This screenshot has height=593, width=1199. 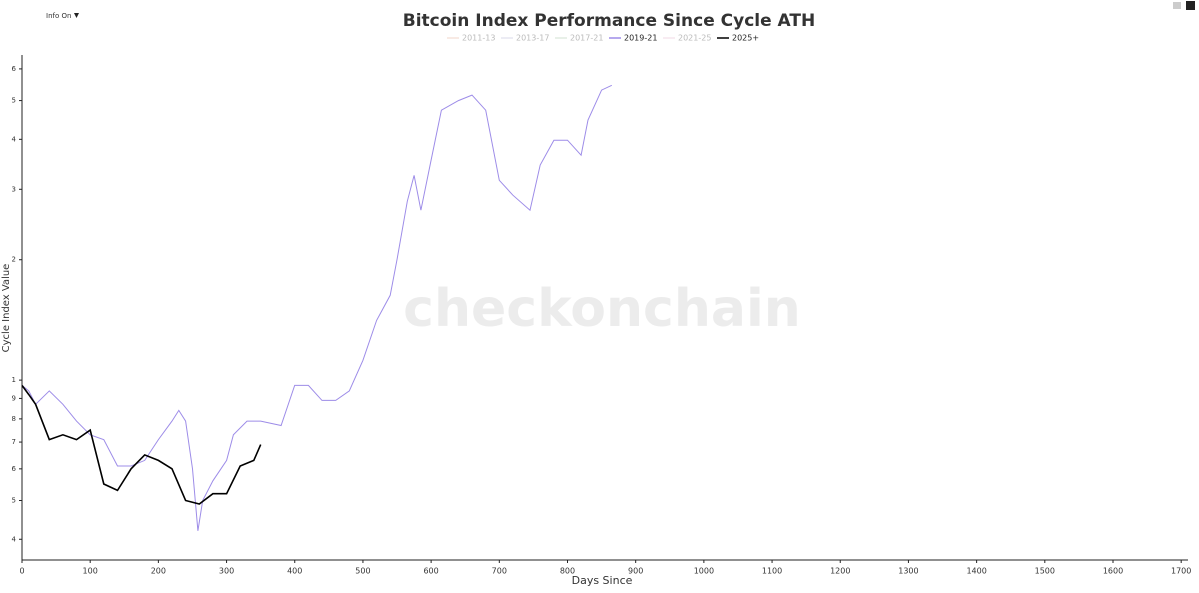 I want to click on x-tick-label: 1700, so click(x=1181, y=571).